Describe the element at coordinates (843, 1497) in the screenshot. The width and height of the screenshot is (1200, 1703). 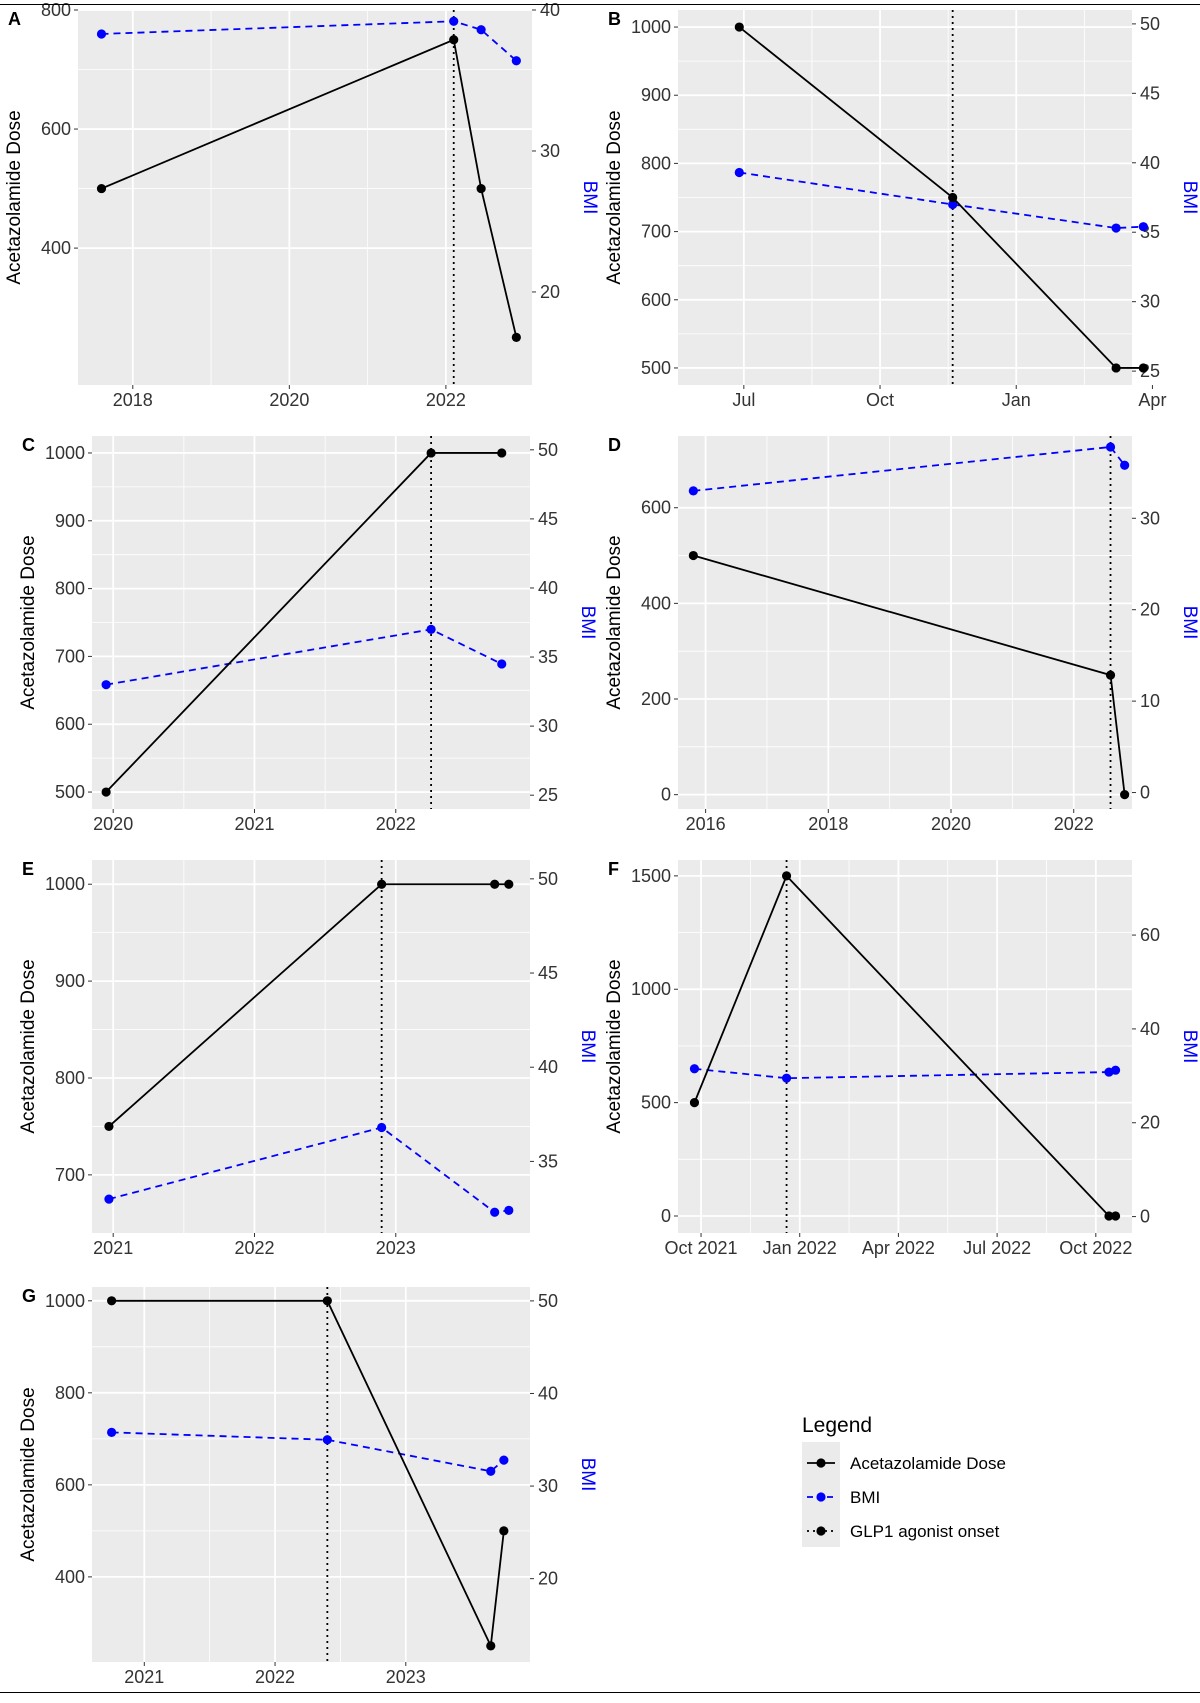
I see `legend-item: BMI` at that location.